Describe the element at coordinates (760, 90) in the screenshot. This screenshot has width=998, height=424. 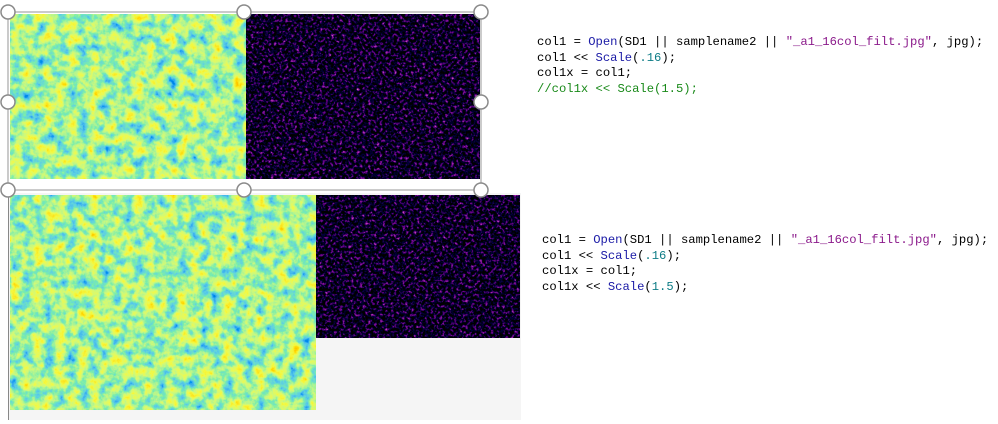
I see `code-line: //col1x << Scale(1.5);` at that location.